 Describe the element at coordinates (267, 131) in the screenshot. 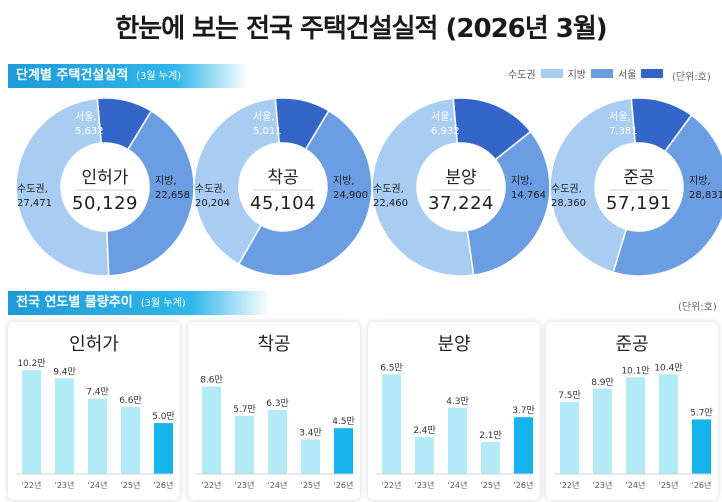

I see `slice-label-value: 5,011` at that location.